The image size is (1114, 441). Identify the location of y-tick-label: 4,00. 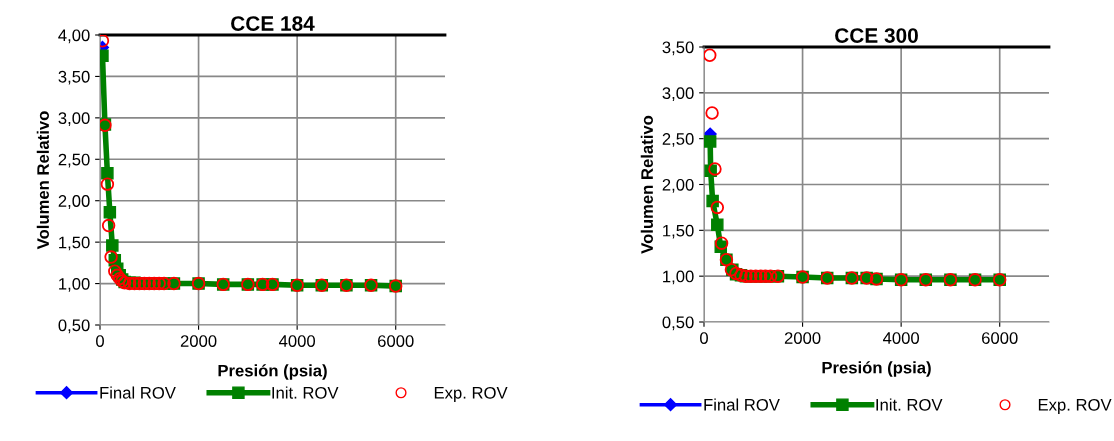
(74, 36).